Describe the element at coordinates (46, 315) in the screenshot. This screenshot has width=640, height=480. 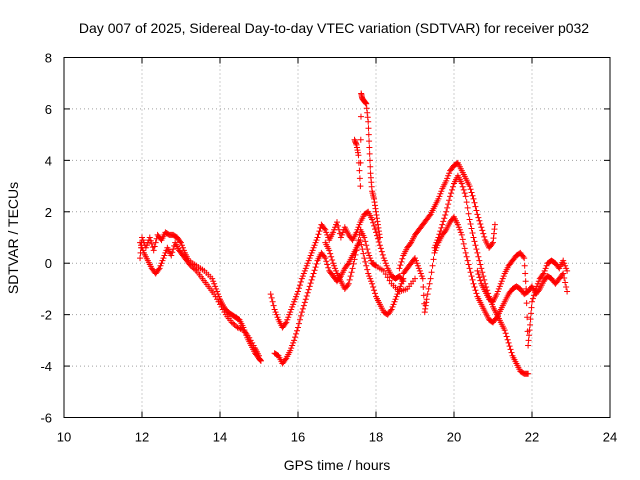
I see `y-tick-label: -2` at that location.